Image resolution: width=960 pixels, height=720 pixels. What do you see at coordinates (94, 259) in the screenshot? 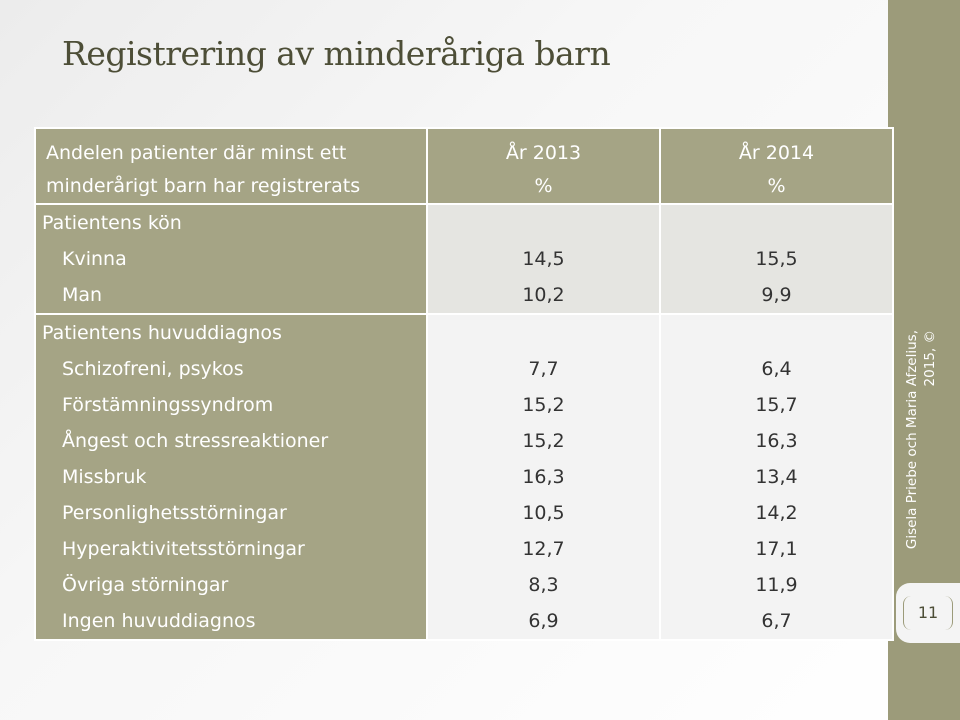
I see `row-label: Kvinna` at bounding box center [94, 259].